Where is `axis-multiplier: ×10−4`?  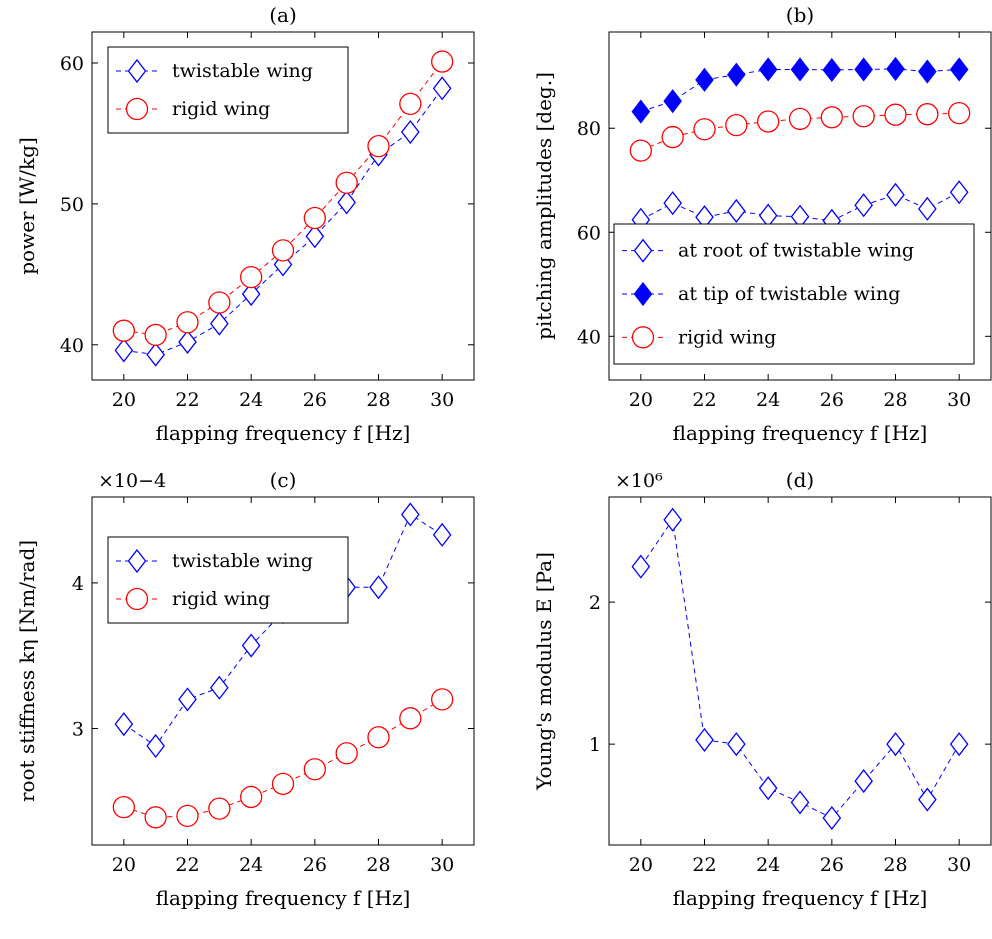 axis-multiplier: ×10−4 is located at coordinates (132, 481).